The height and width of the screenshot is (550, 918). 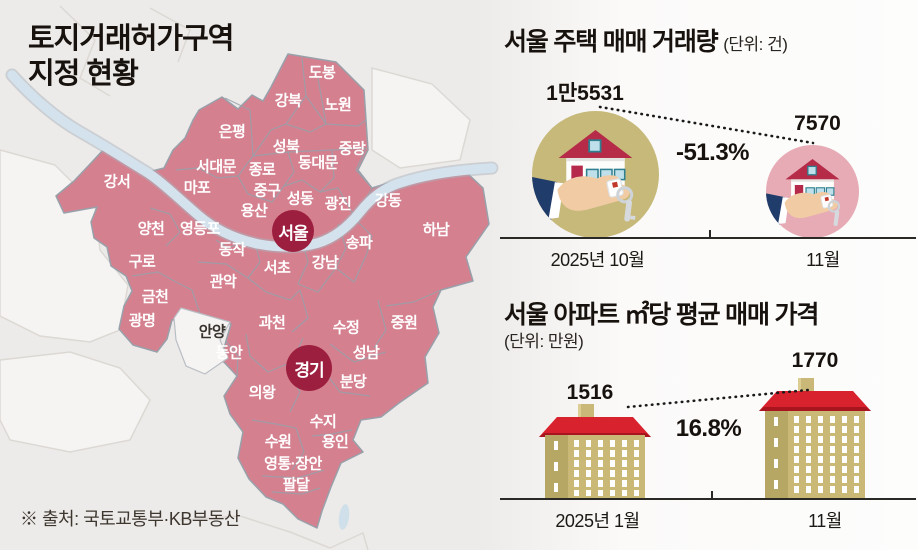 I want to click on price-change-pct: 16.8%, so click(x=708, y=428).